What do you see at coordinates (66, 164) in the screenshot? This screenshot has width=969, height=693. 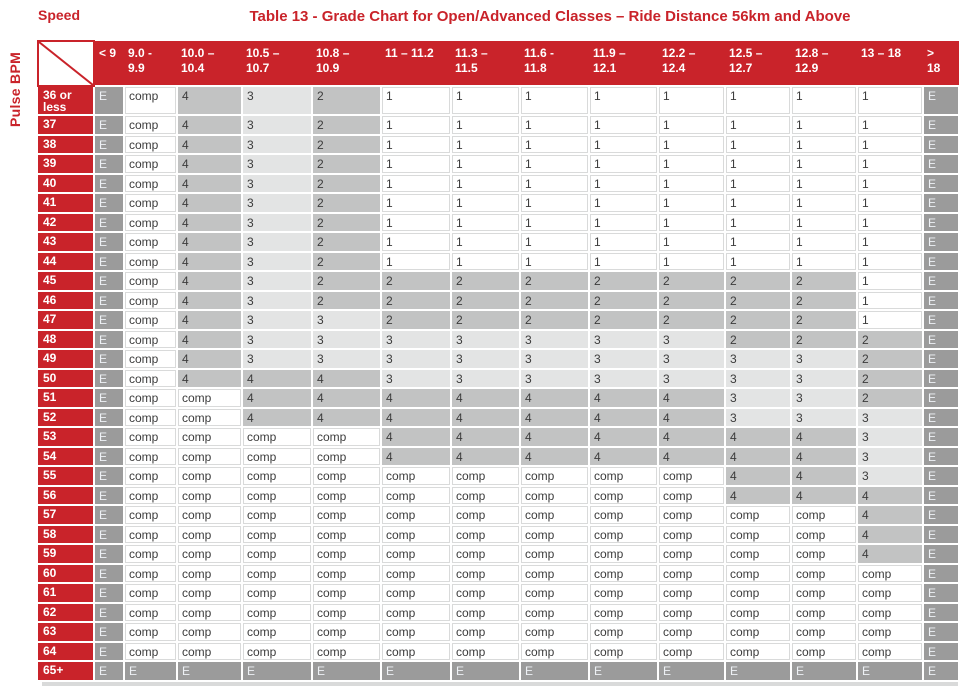 I see `pulse-row-label: 39` at bounding box center [66, 164].